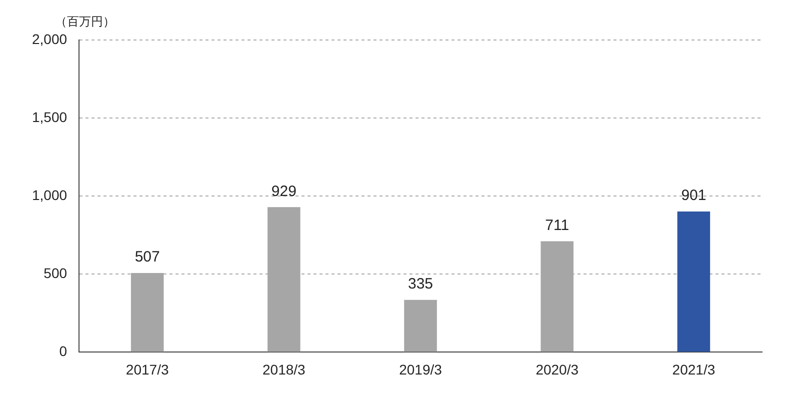 The image size is (800, 397). I want to click on y-tick-label: 0, so click(63, 351).